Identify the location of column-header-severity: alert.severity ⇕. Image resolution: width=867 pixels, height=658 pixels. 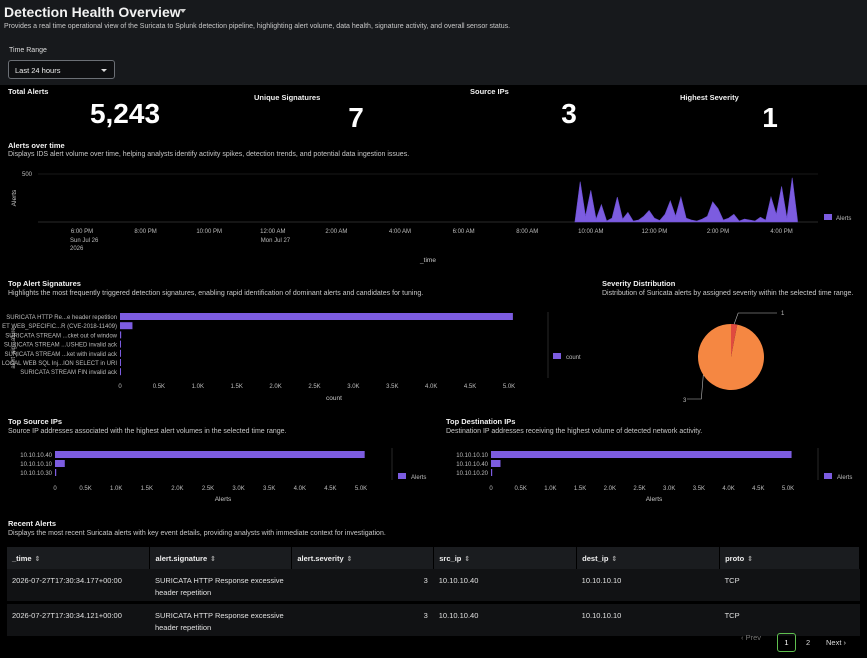
(363, 558).